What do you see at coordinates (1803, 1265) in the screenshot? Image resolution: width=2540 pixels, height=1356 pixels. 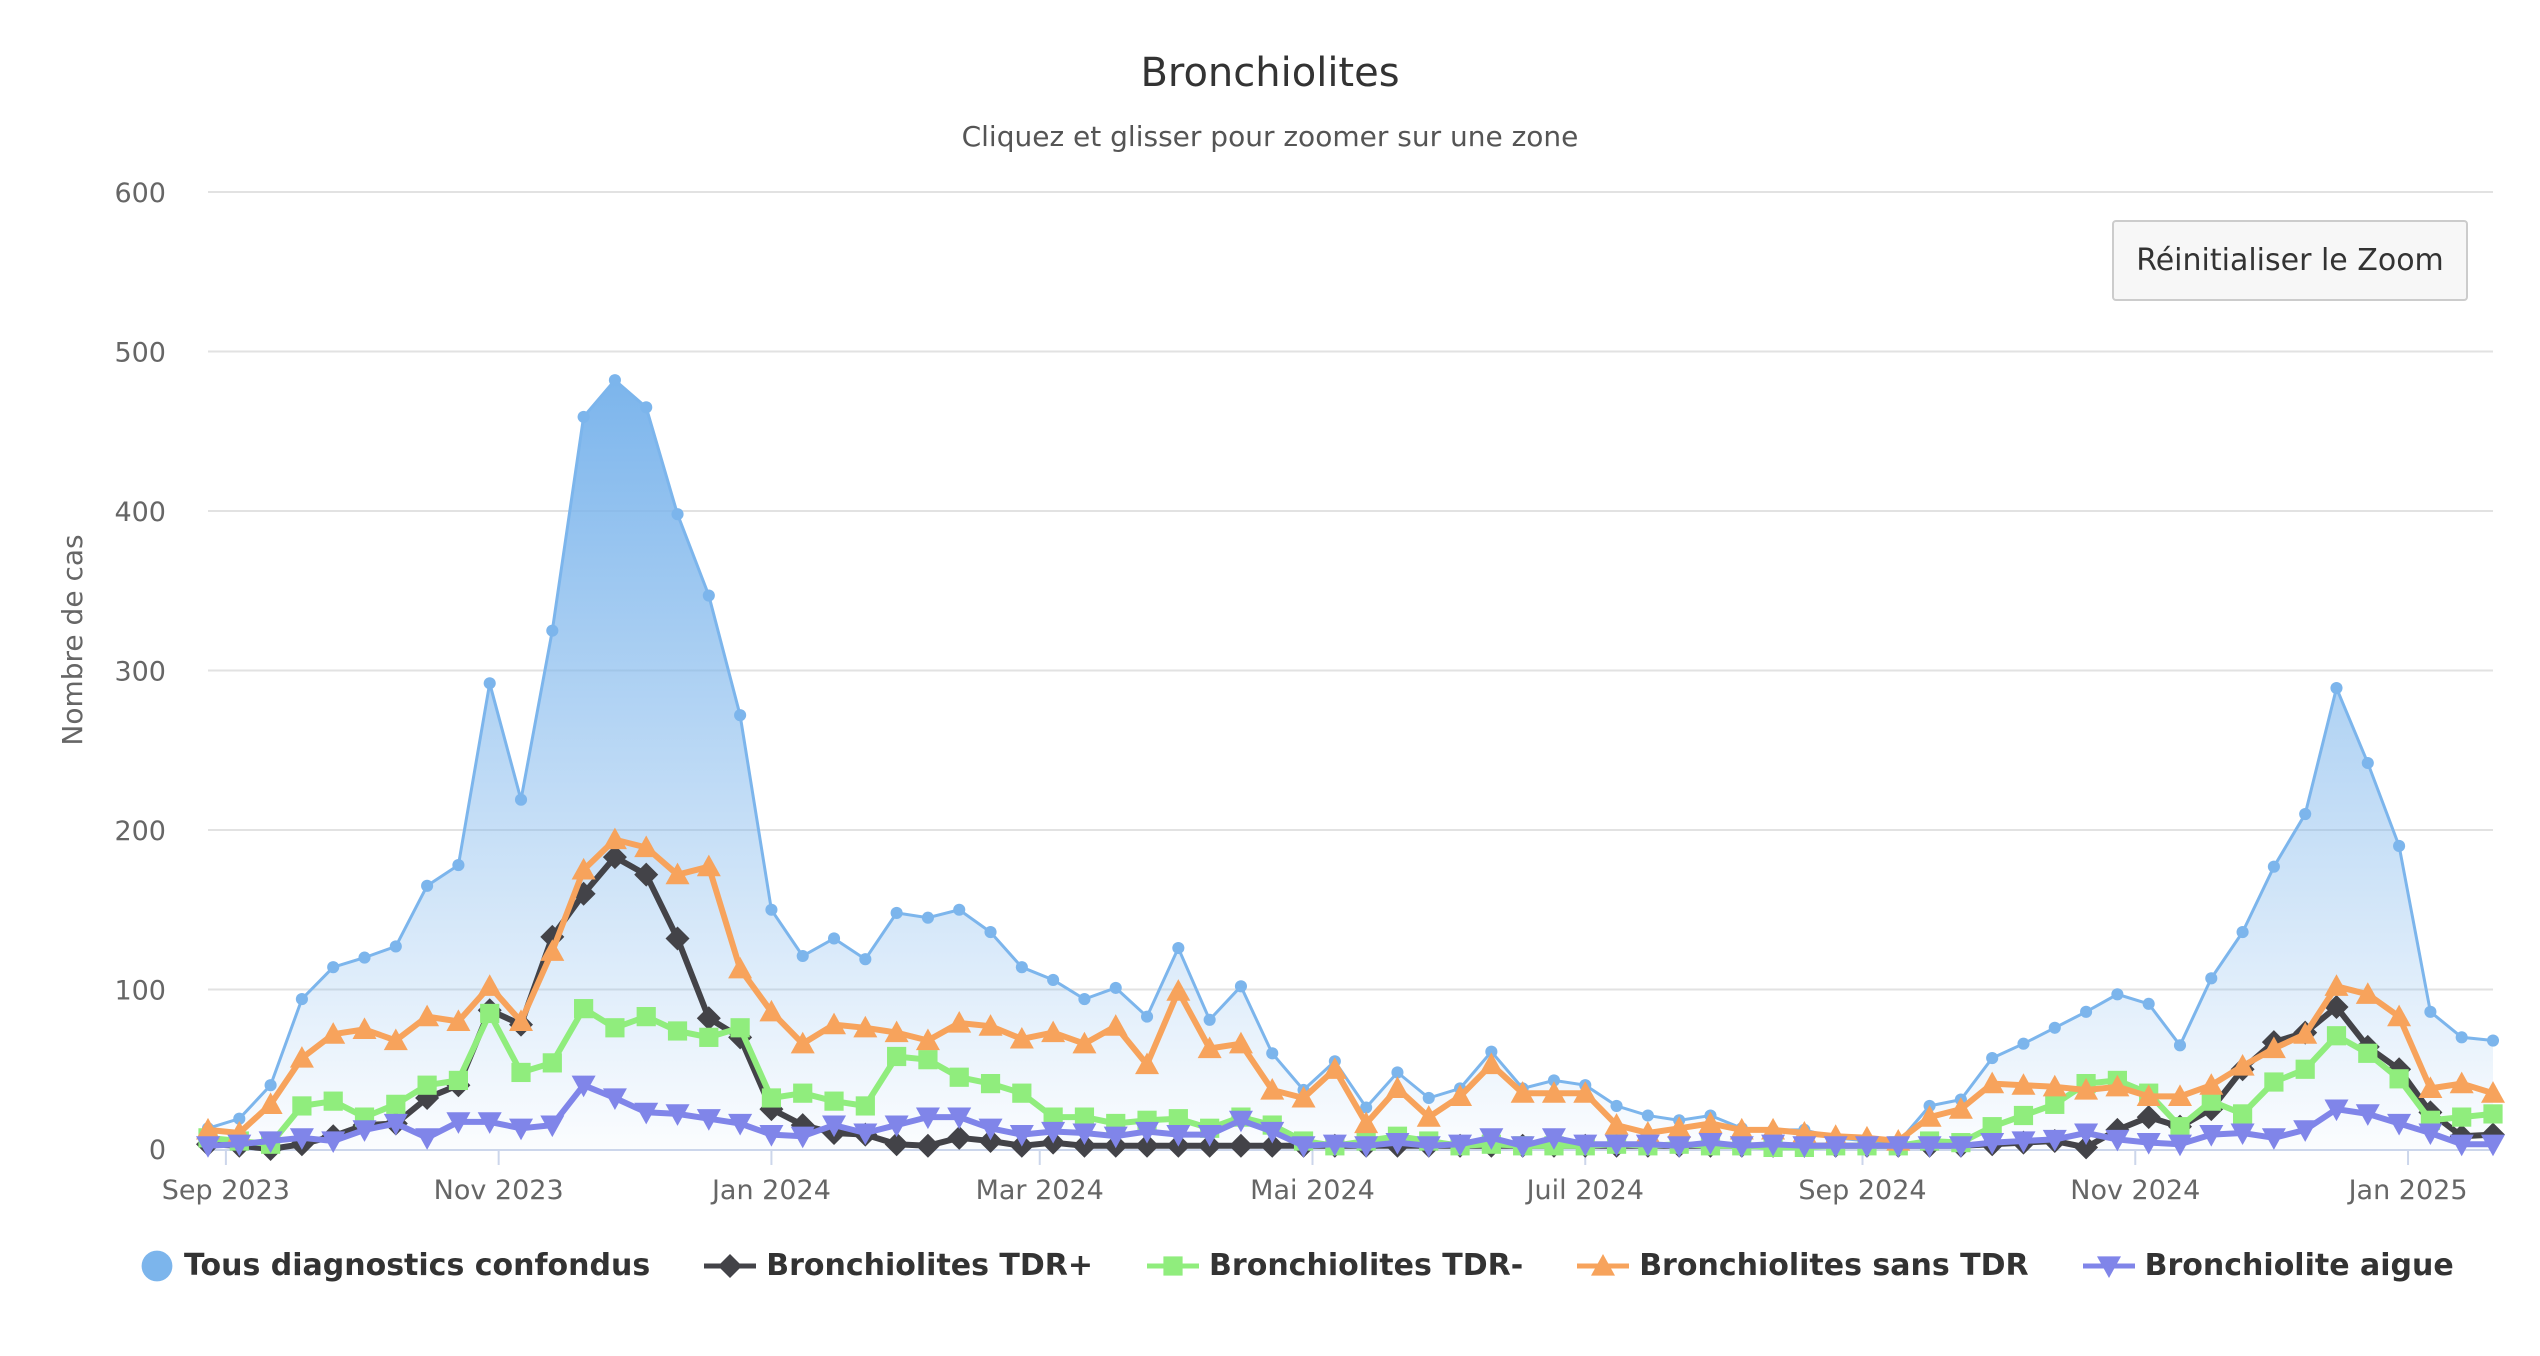 I see `legend-item-bronchiolites-sans-tdr: Bronchiolites sans TDR` at bounding box center [1803, 1265].